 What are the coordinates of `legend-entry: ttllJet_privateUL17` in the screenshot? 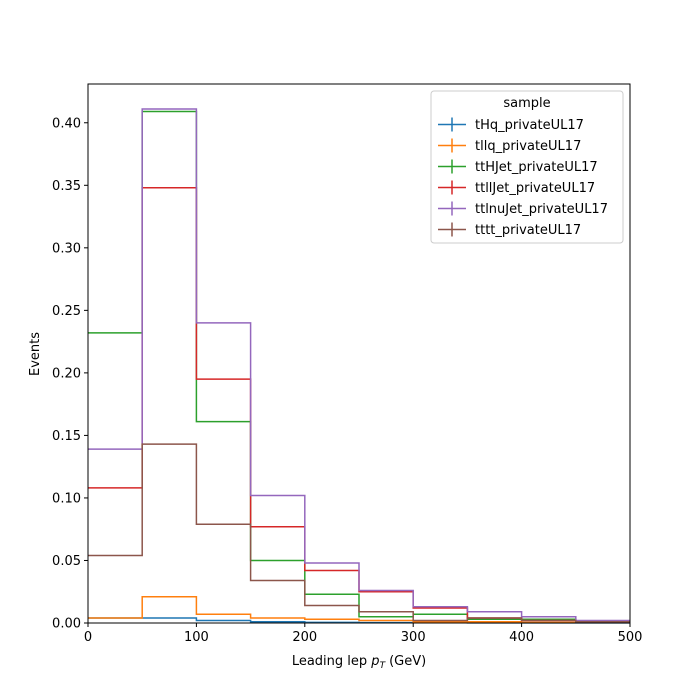 It's located at (516, 188).